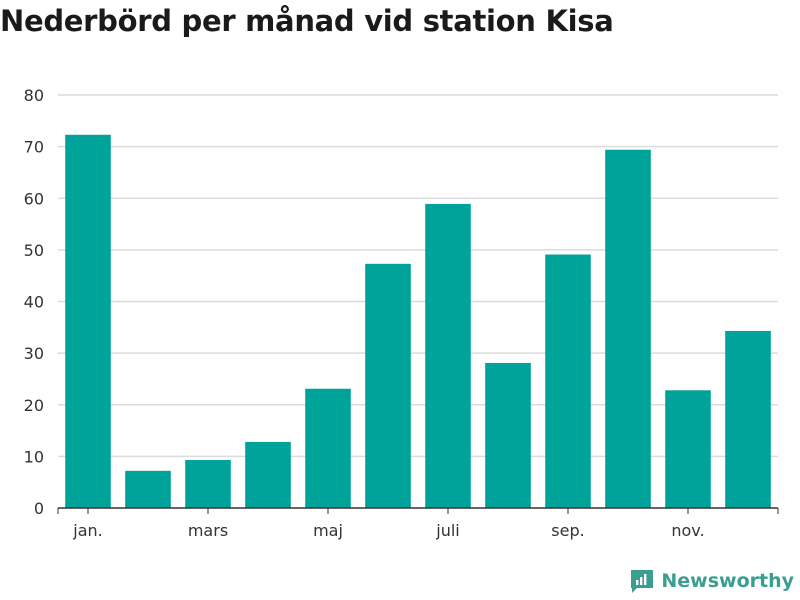 The height and width of the screenshot is (600, 800). I want to click on x-tick-label: maj, so click(328, 530).